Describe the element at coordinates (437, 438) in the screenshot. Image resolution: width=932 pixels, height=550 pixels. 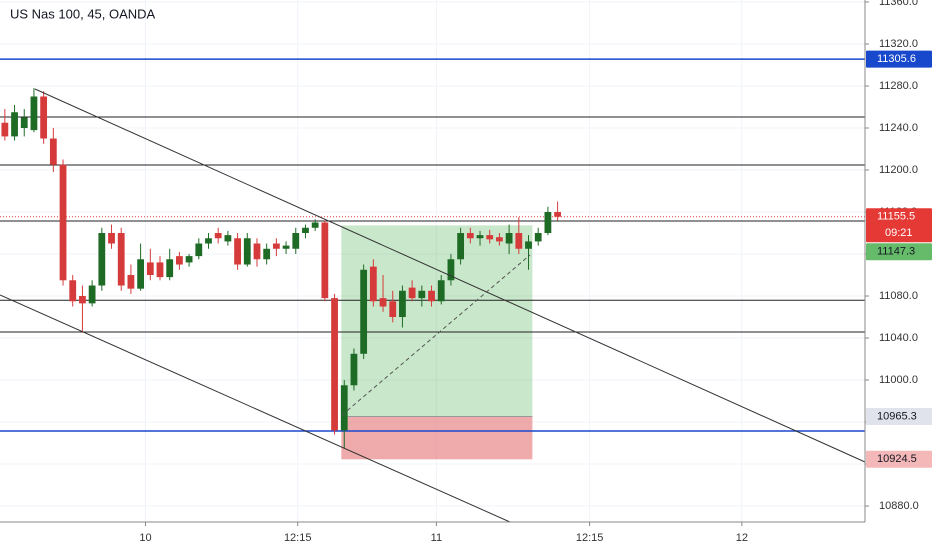
I see `loss-zone` at that location.